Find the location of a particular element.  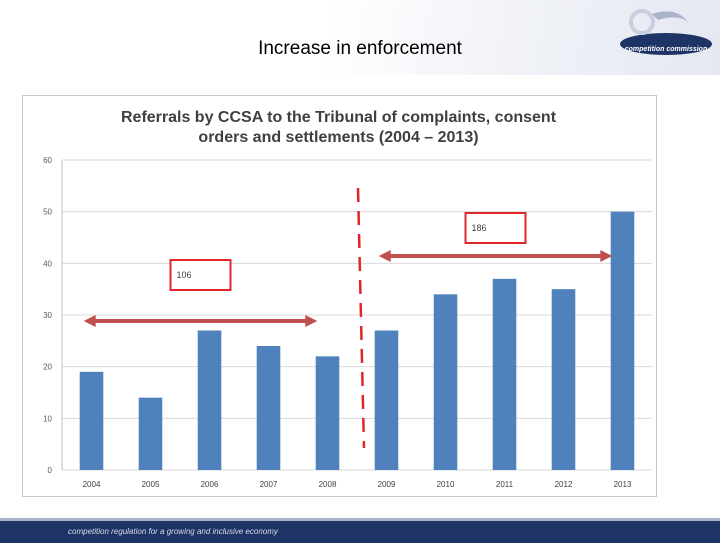

x-tick-label: 2009 is located at coordinates (387, 484).